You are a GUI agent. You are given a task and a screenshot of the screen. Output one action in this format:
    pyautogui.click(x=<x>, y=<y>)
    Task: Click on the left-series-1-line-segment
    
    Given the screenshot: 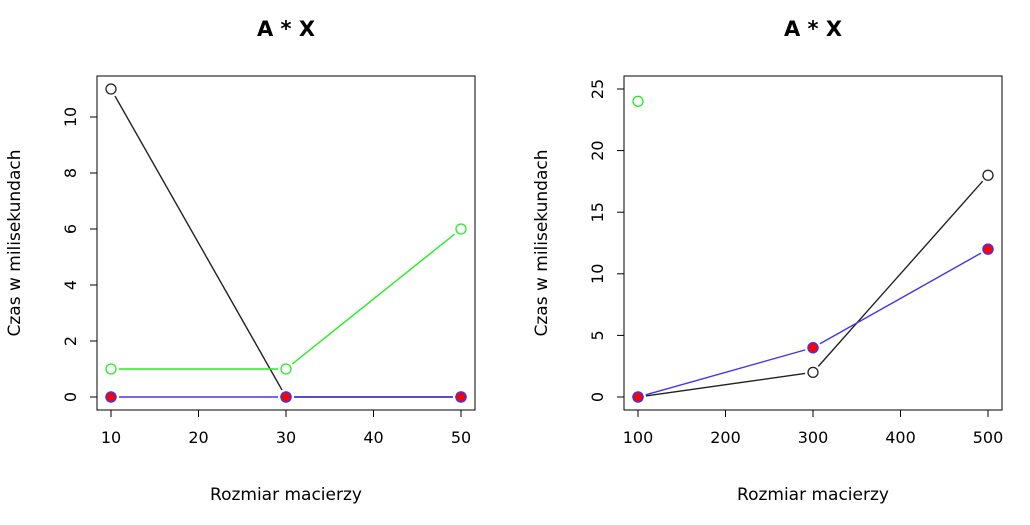 What is the action you would take?
    pyautogui.click(x=373, y=299)
    